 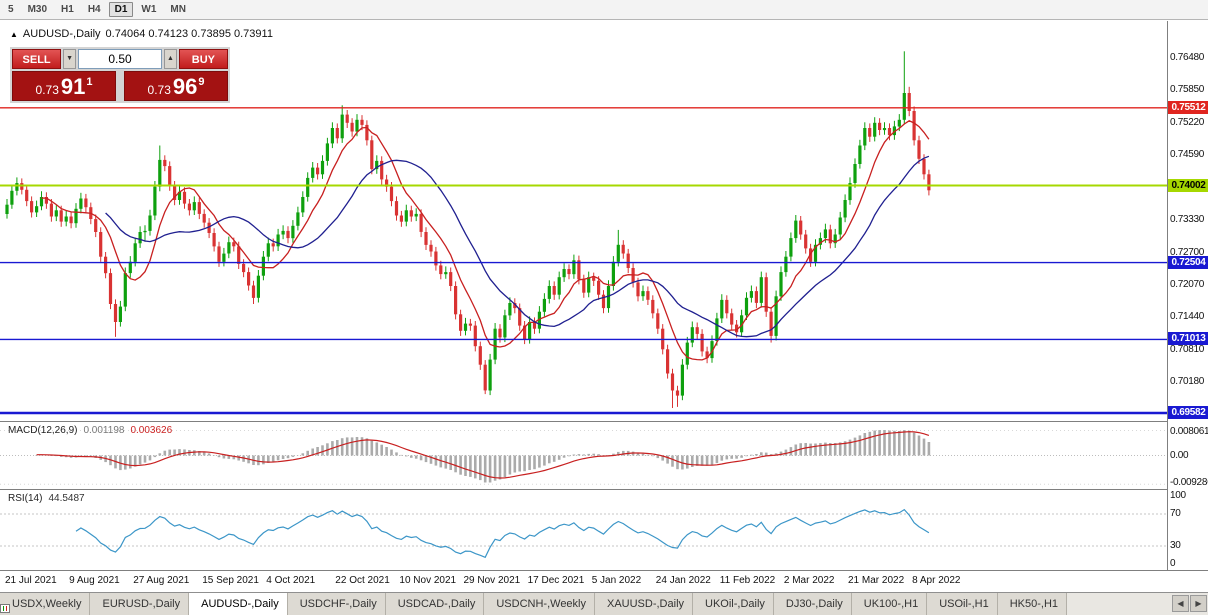 What do you see at coordinates (747, 580) in the screenshot?
I see `date-axis-label: 11 Feb 2022` at bounding box center [747, 580].